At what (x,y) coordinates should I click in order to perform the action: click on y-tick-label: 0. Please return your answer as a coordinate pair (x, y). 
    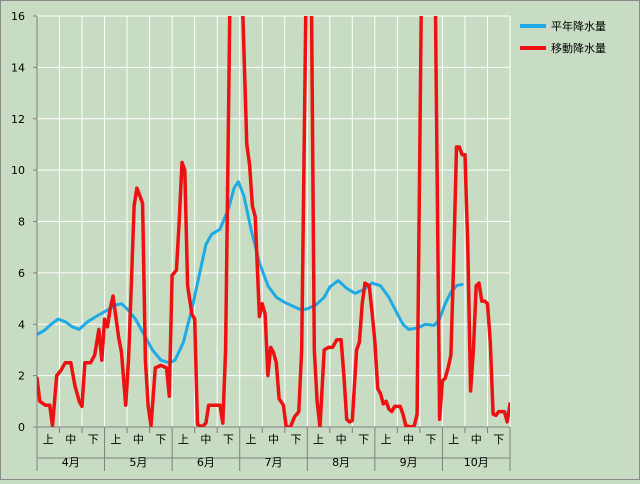
    Looking at the image, I should click on (21, 427).